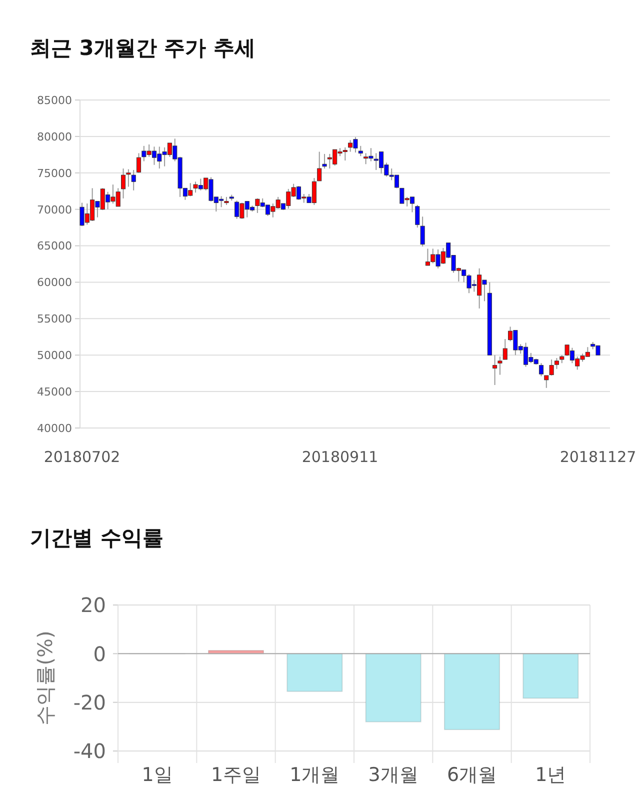 Image resolution: width=640 pixels, height=810 pixels. I want to click on y-tick-label: 20, so click(93, 605).